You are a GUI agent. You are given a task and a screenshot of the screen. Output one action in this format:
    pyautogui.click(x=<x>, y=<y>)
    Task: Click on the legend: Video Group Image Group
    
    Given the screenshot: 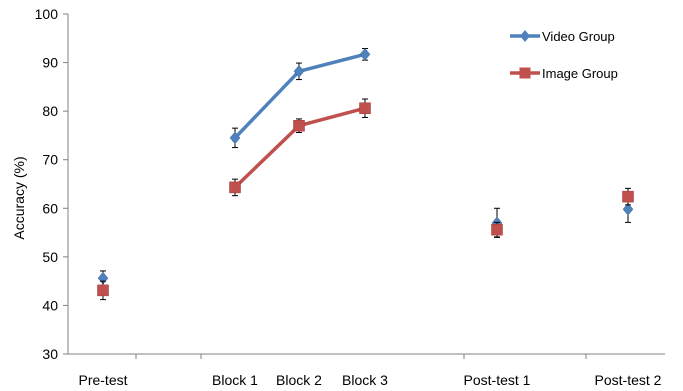 What is the action you would take?
    pyautogui.click(x=564, y=55)
    